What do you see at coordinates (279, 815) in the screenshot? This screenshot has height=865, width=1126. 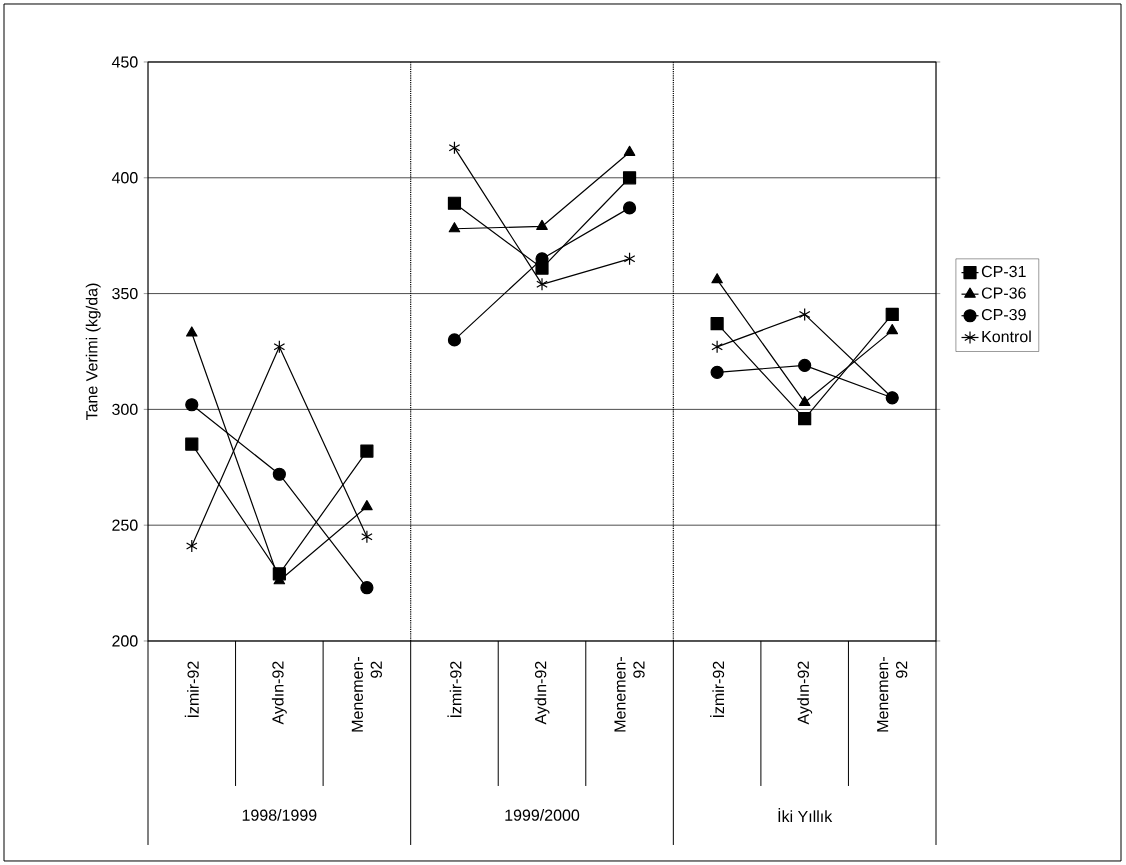 I see `text: 1998/1999` at bounding box center [279, 815].